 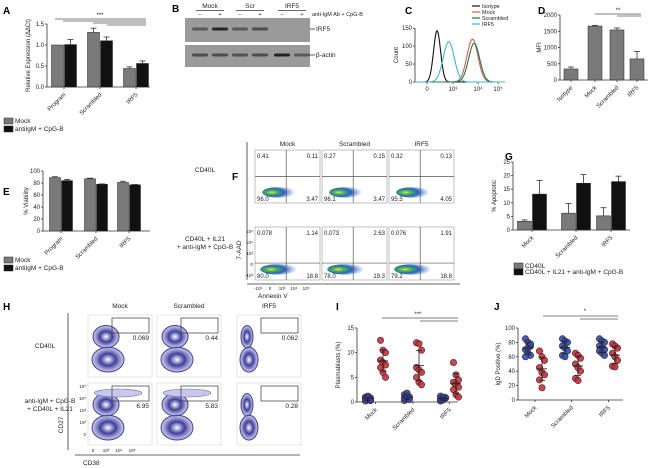 I want to click on legend-label: Mock, so click(x=23, y=260).